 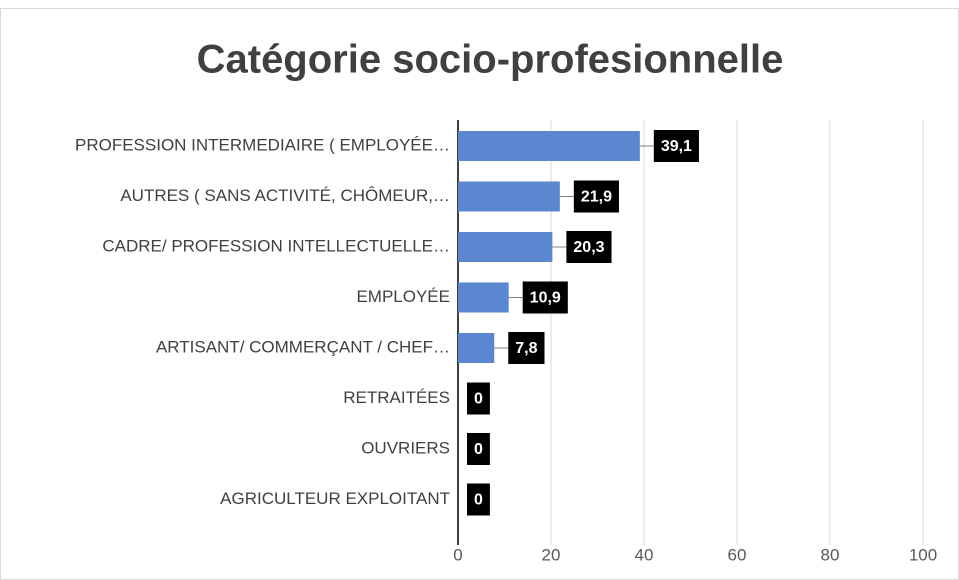 I want to click on x-tick-label: 40, so click(x=644, y=554).